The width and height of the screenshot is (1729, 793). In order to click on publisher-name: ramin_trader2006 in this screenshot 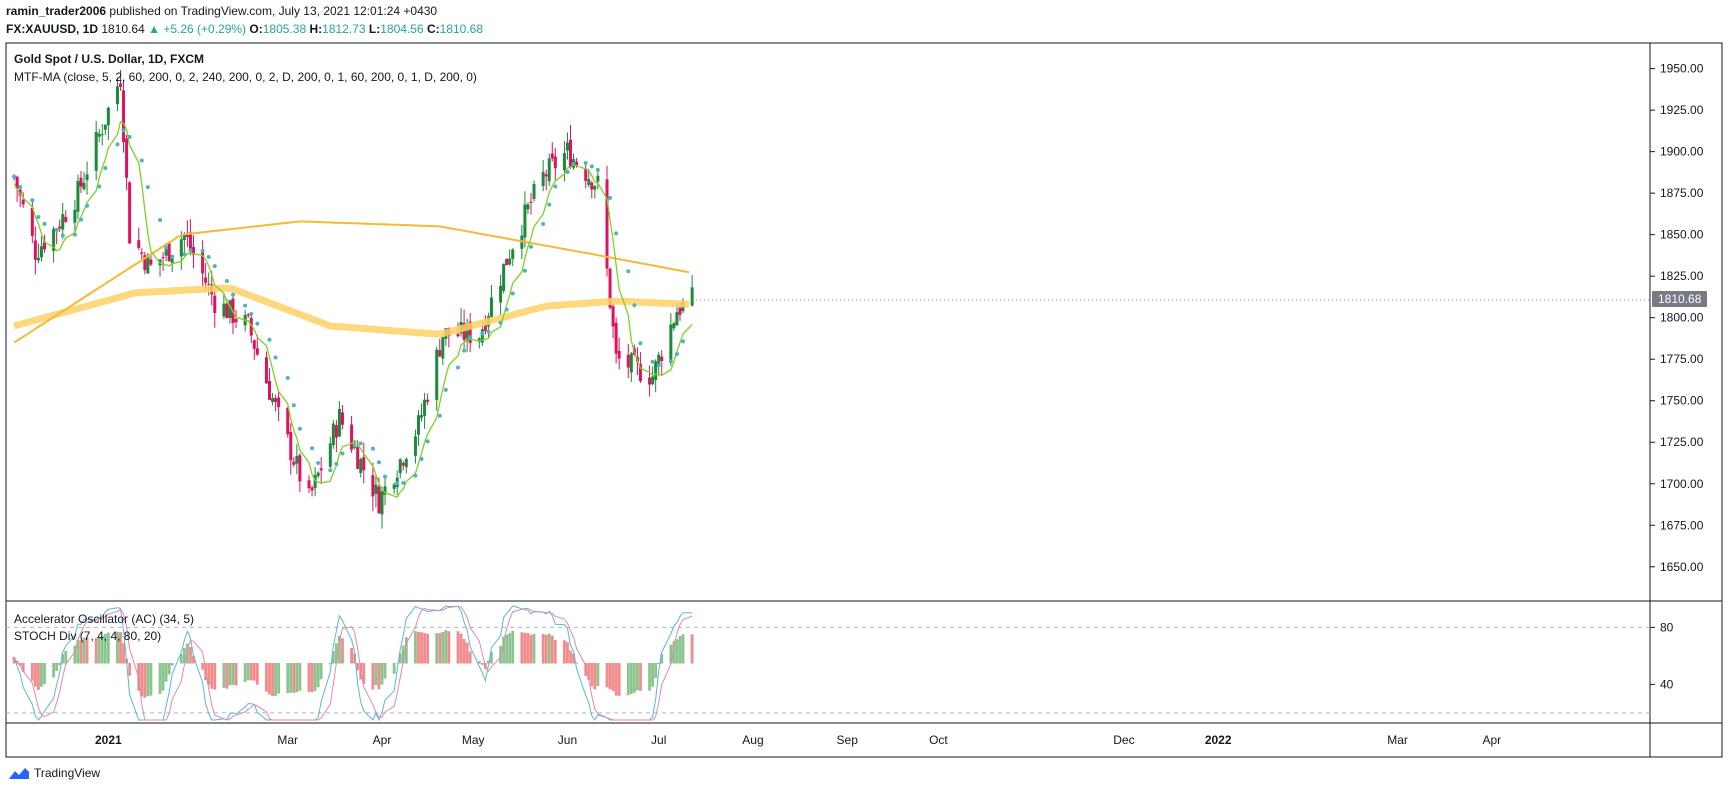, I will do `click(56, 11)`.